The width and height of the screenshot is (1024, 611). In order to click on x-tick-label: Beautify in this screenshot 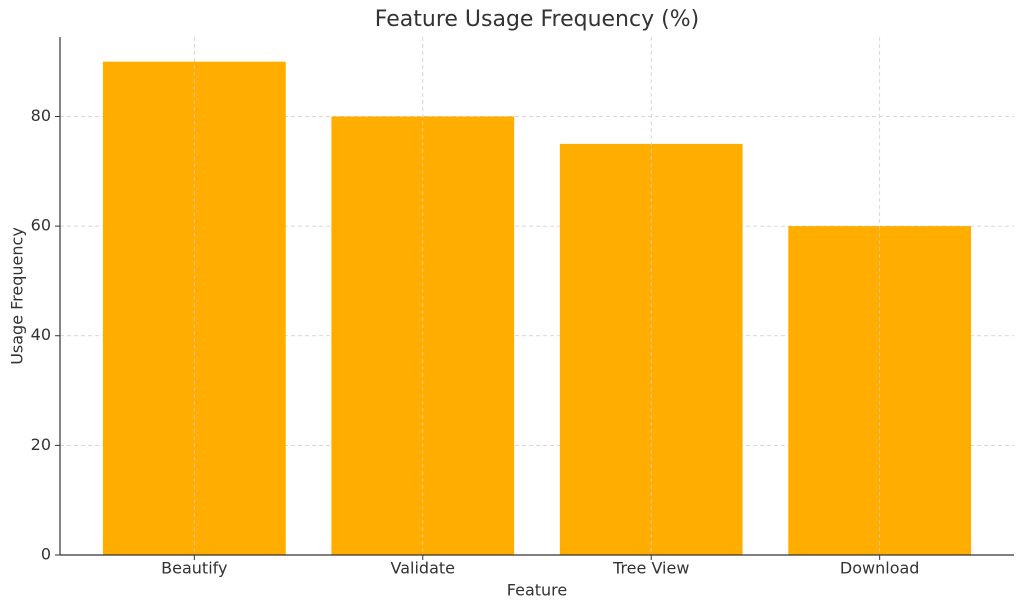, I will do `click(194, 568)`.